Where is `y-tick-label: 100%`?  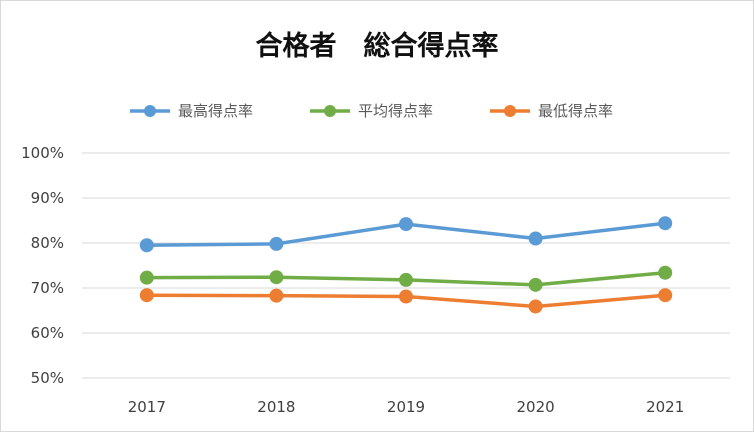 y-tick-label: 100% is located at coordinates (42, 153).